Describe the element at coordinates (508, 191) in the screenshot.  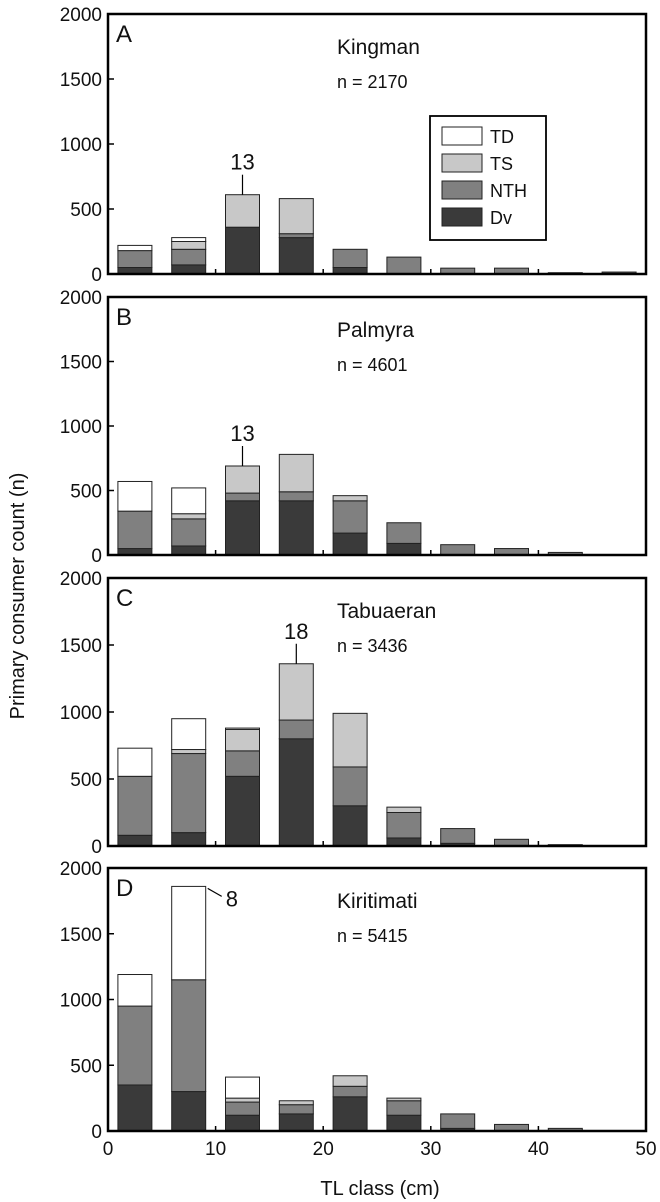
I see `legend-label-nth: NTH` at that location.